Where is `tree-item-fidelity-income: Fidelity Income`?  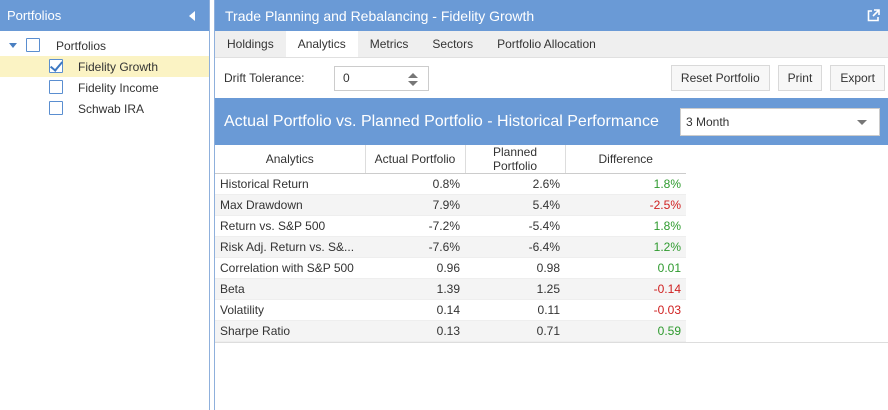 tree-item-fidelity-income: Fidelity Income is located at coordinates (104, 87).